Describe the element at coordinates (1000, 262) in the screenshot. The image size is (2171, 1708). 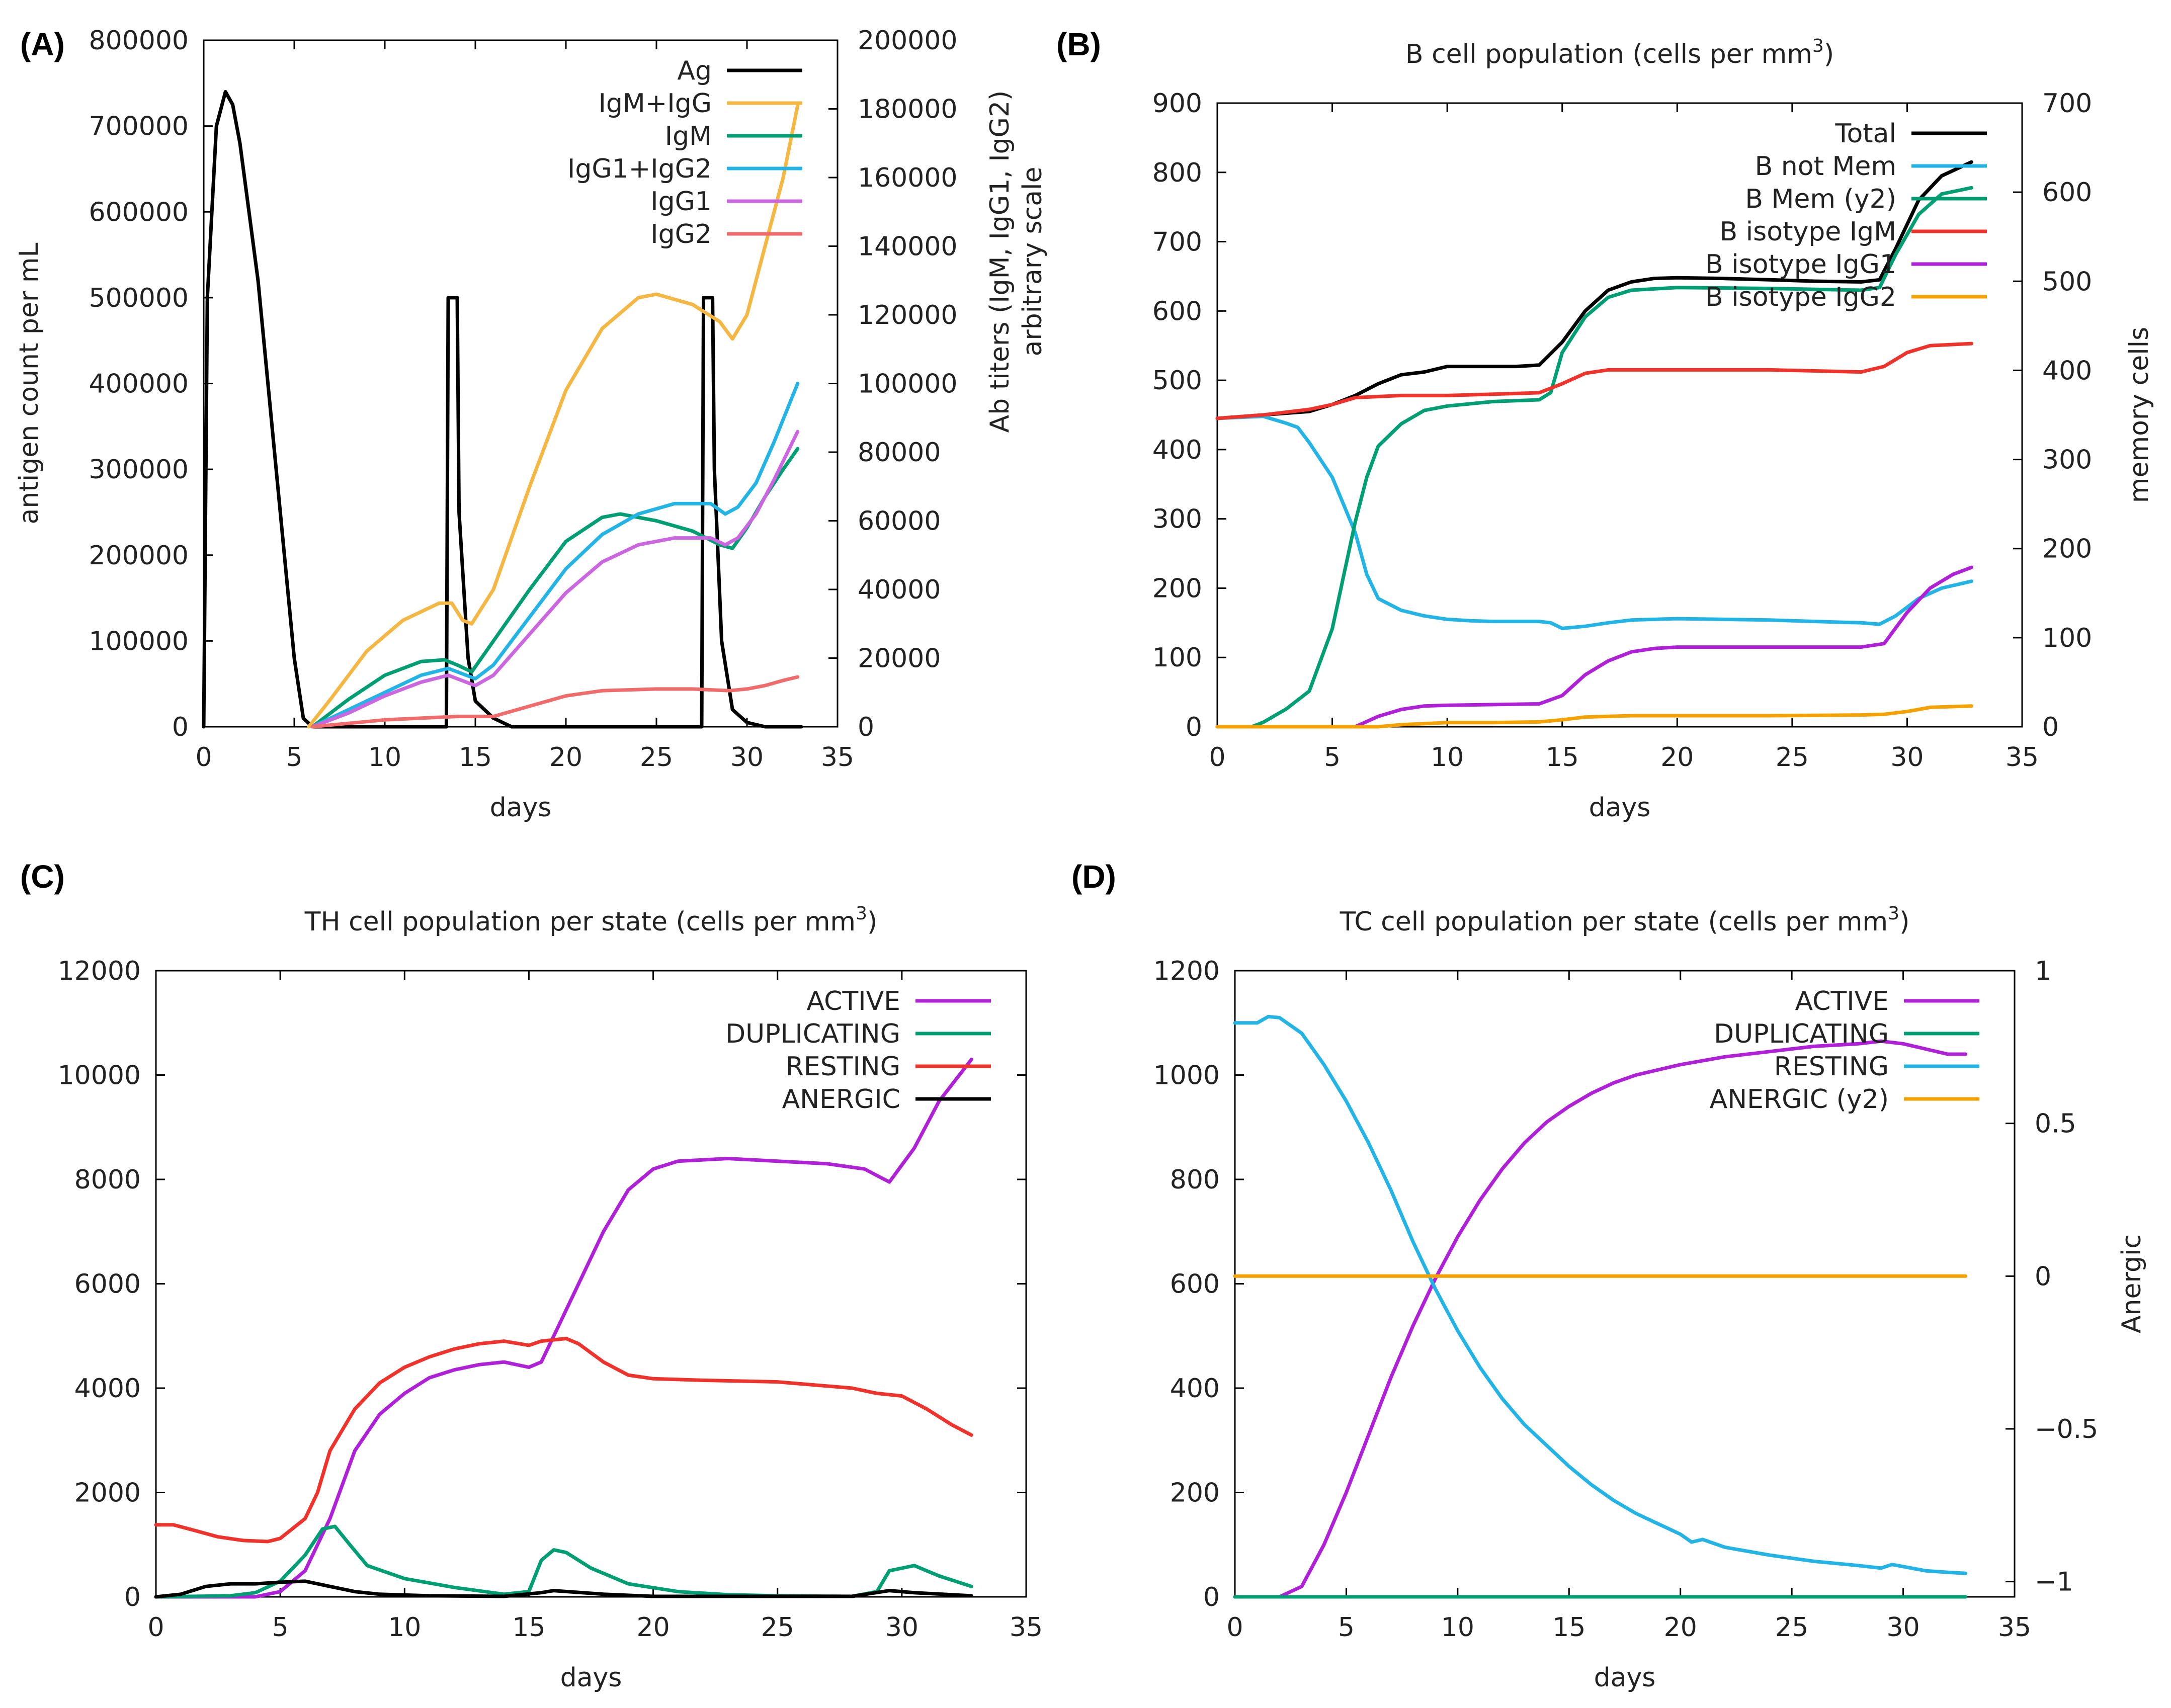
I see `y2-axis-label: Ab titers (IgM, IgG1, IgG2)` at that location.